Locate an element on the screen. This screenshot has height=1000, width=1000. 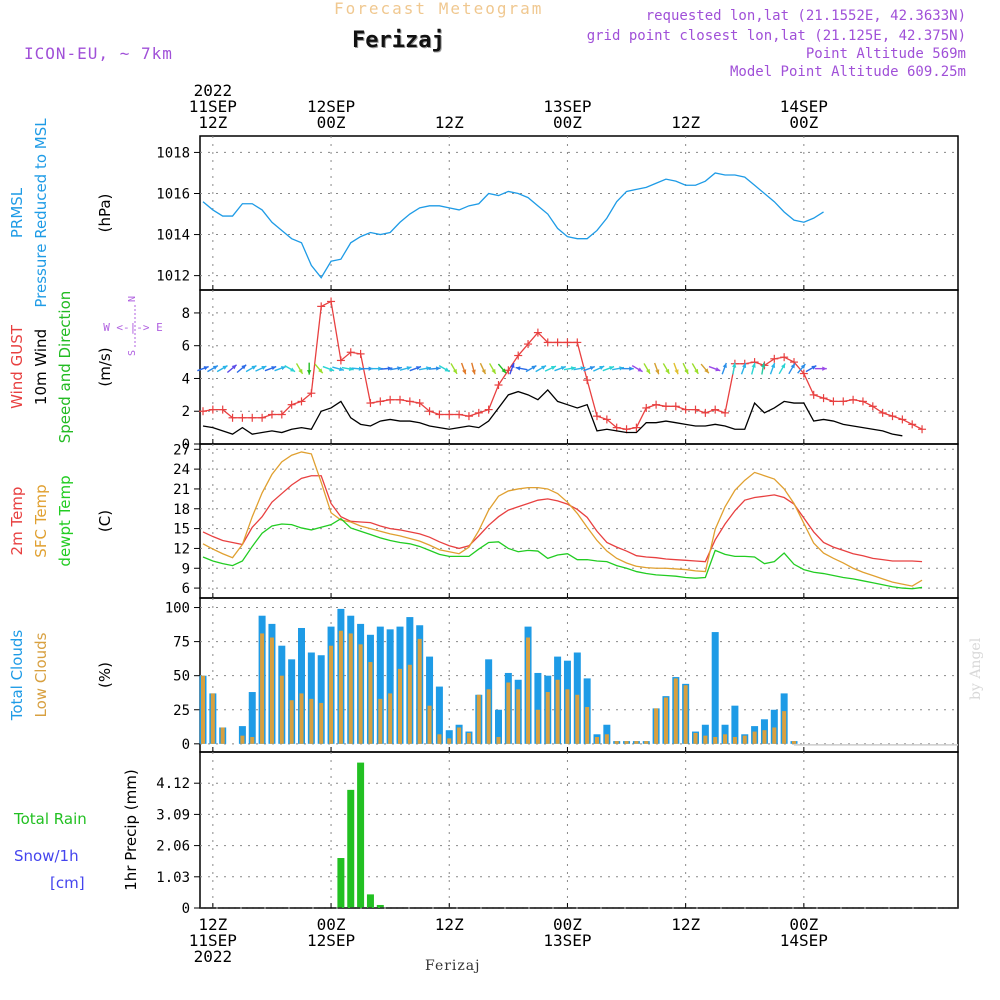
y-tick-label: 1.03 is located at coordinates (173, 878).